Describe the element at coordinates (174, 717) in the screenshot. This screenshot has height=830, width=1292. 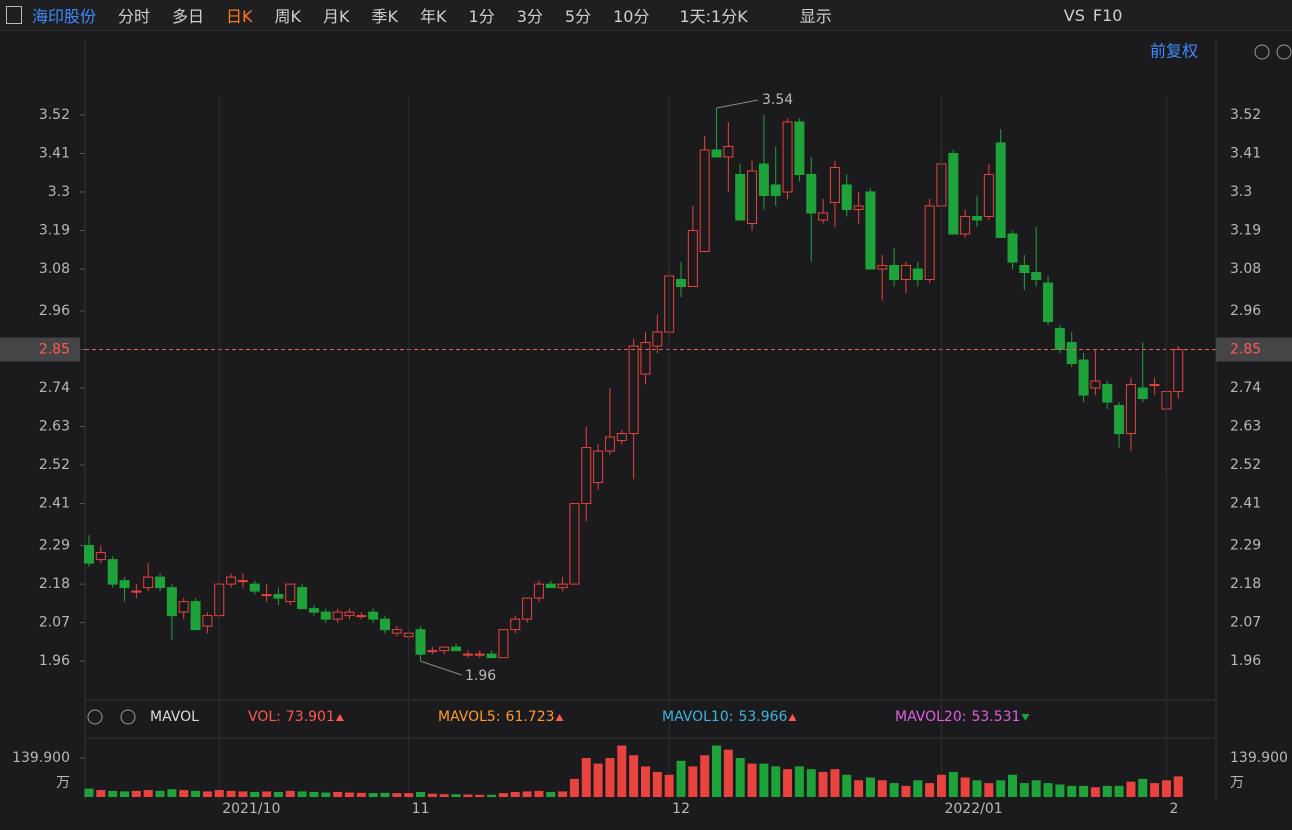
I see `indicator-name: MAVOL` at that location.